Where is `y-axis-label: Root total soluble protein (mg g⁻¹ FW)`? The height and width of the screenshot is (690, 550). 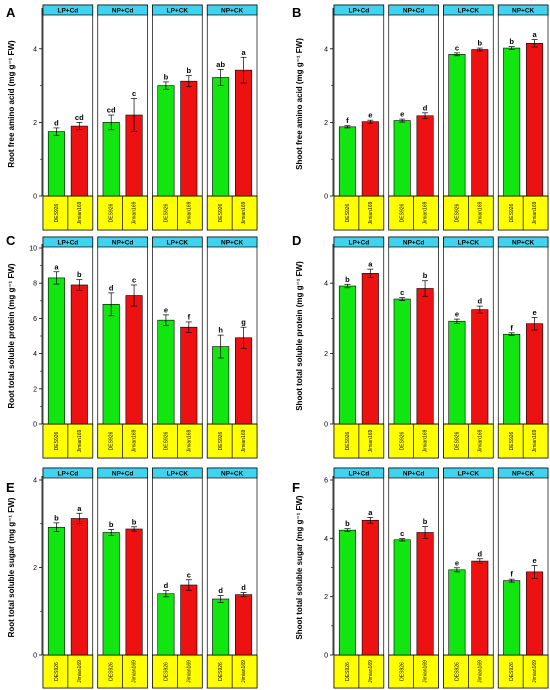 y-axis-label: Root total soluble protein (mg g⁻¹ FW) is located at coordinates (11, 335).